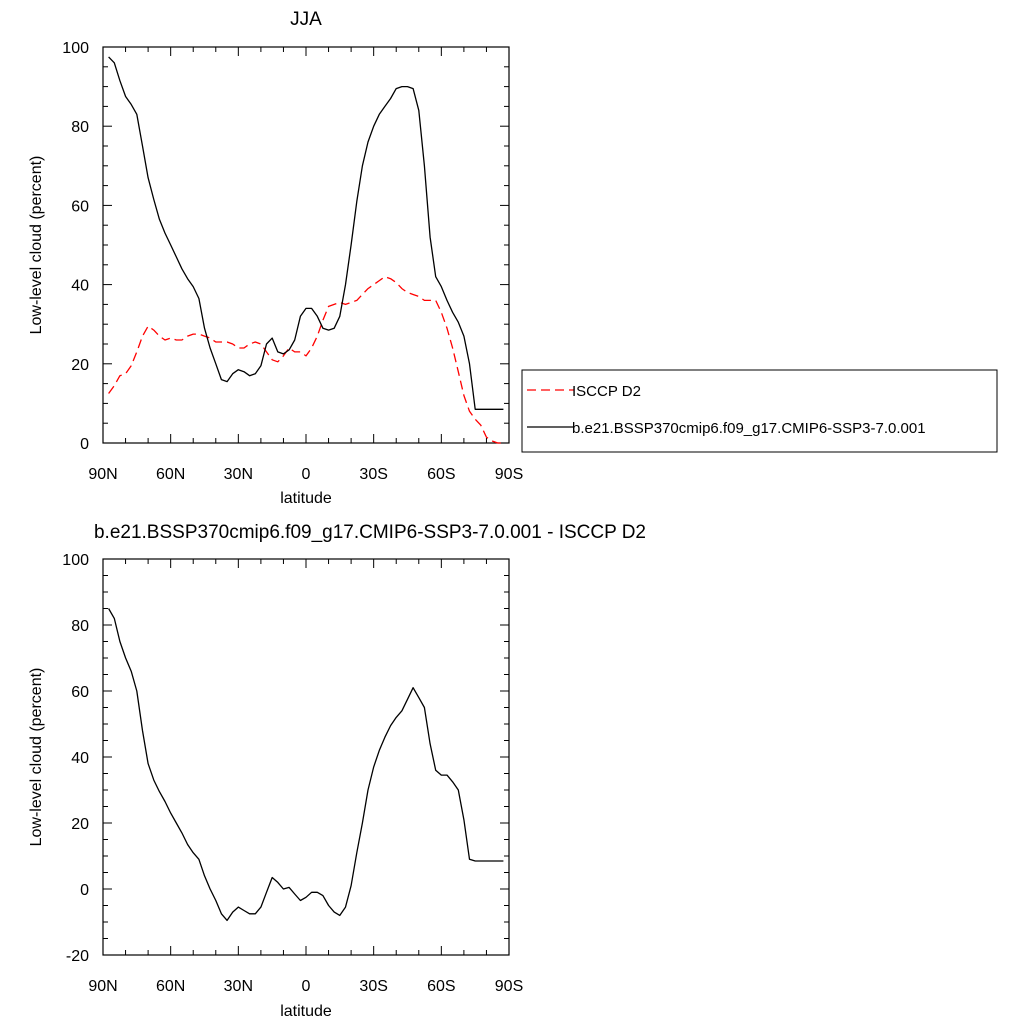  I want to click on legend-entry: ISCCP D2, so click(606, 391).